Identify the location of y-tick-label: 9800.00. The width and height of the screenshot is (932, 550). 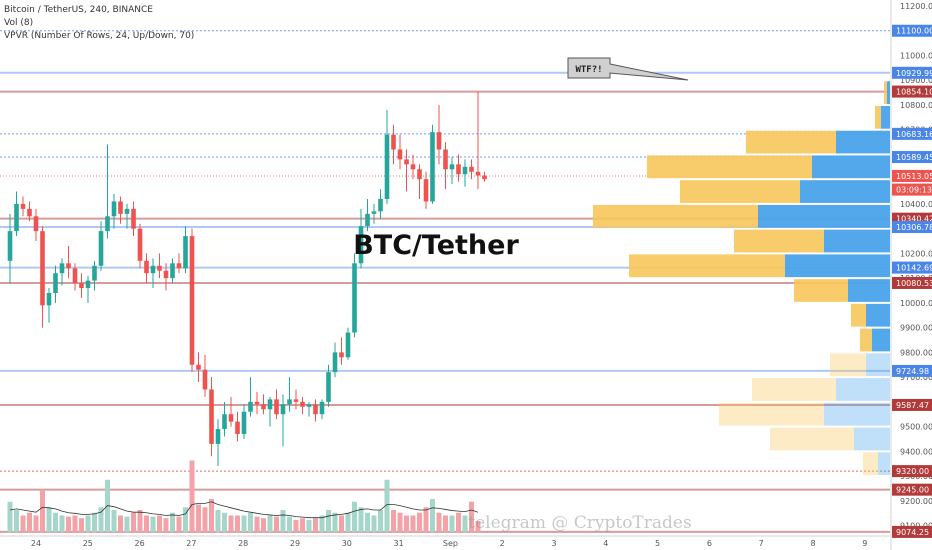
(916, 352).